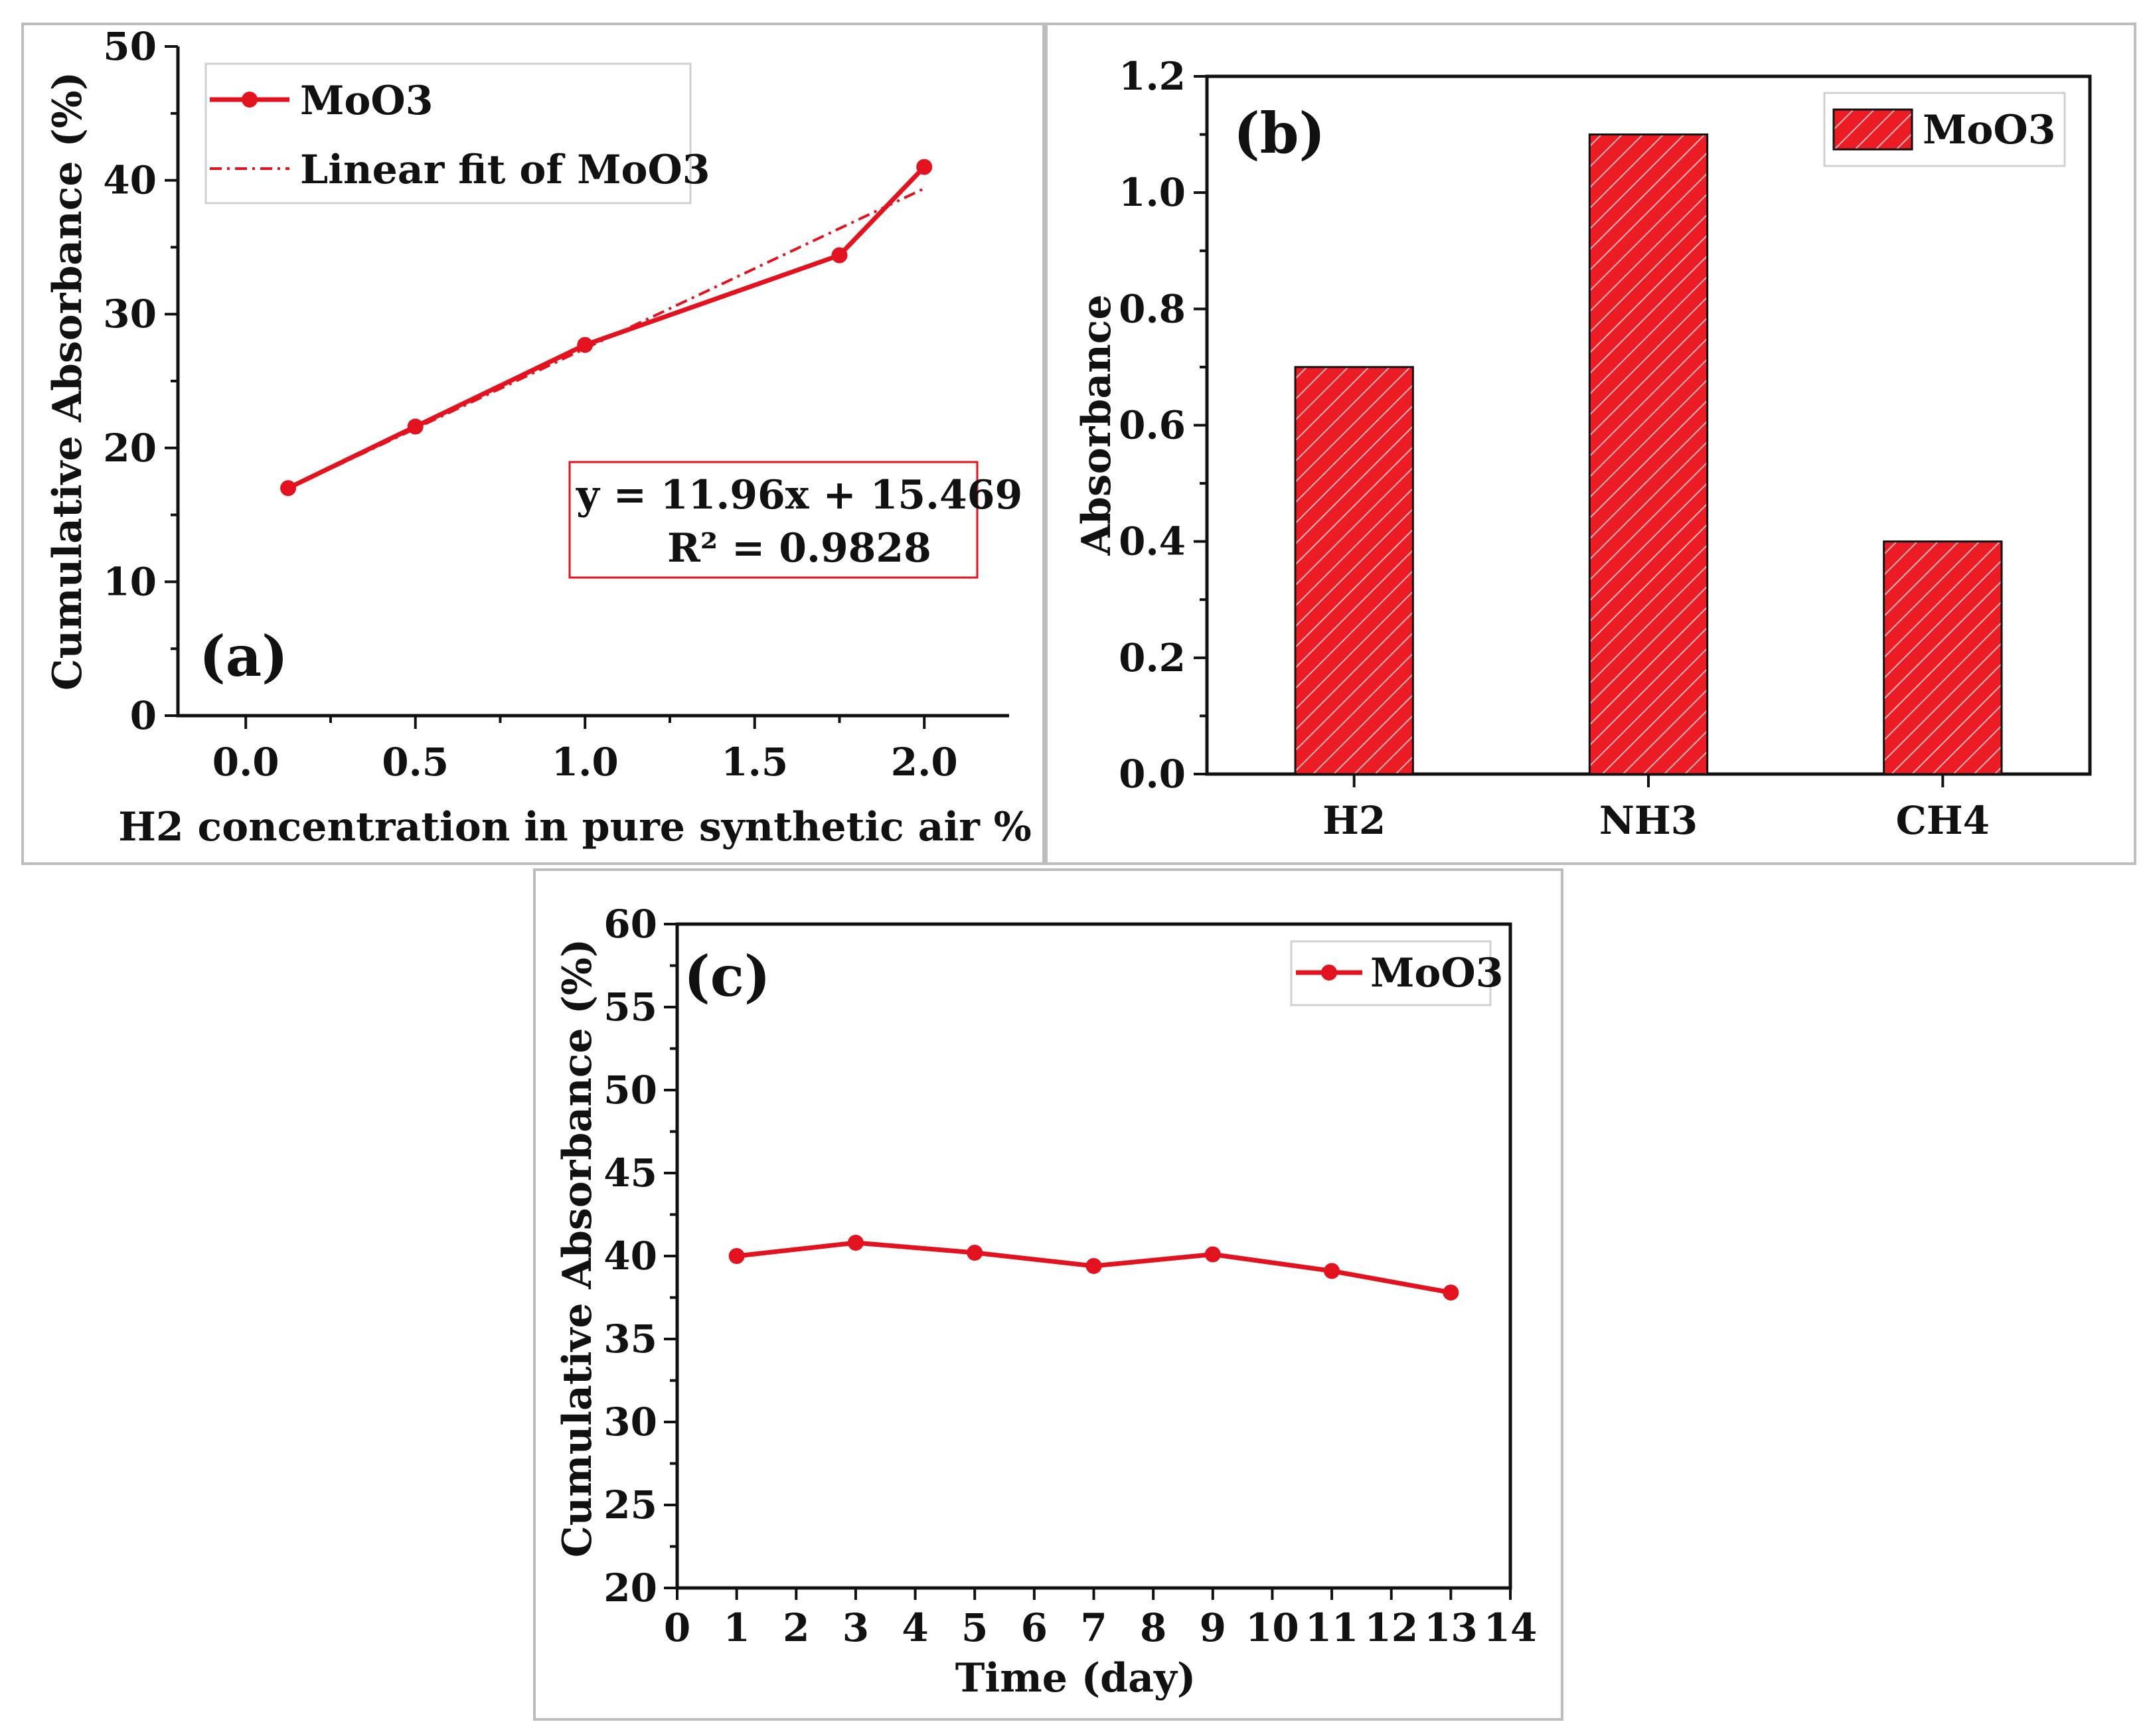 The height and width of the screenshot is (1736, 2149). What do you see at coordinates (799, 548) in the screenshot?
I see `r-squared: R² = 0.9828` at bounding box center [799, 548].